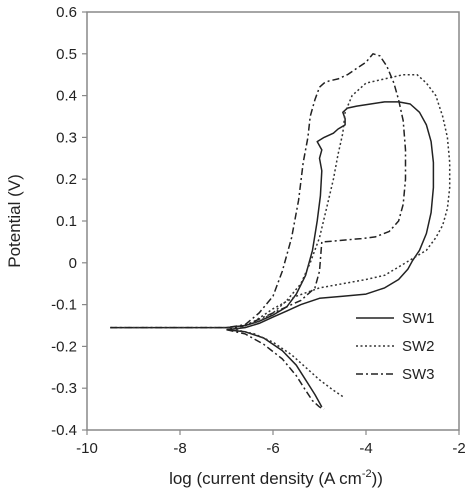  I want to click on y-tick-label: 0, so click(73, 263).